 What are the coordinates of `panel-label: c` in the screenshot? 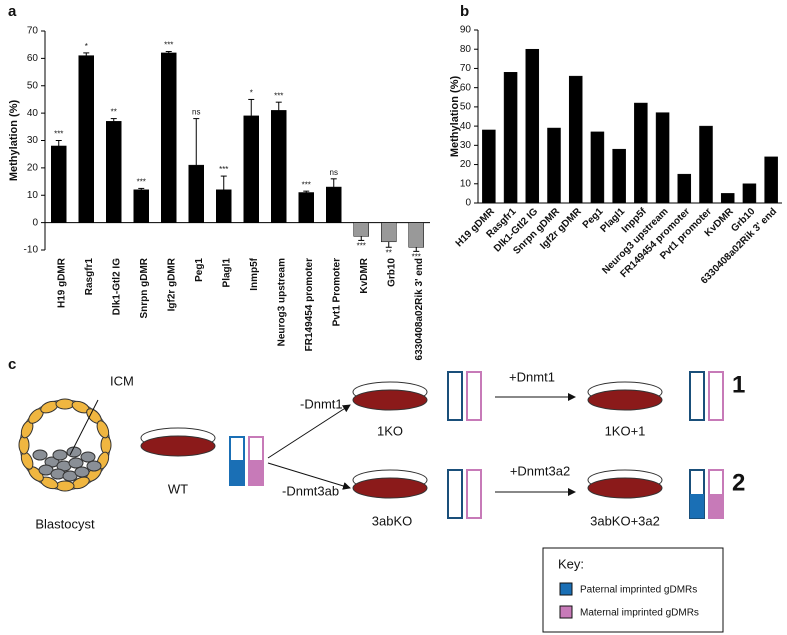 It's located at (12, 364).